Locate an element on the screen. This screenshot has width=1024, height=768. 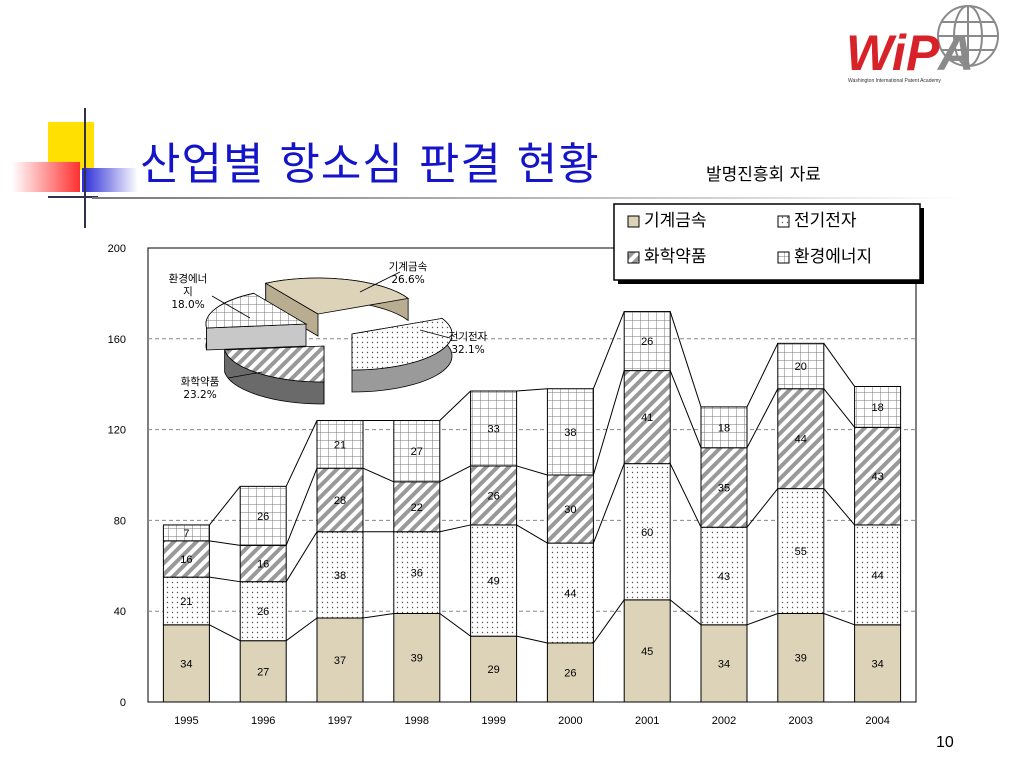
logo-tagline: Washington International Patent Academy is located at coordinates (894, 81).